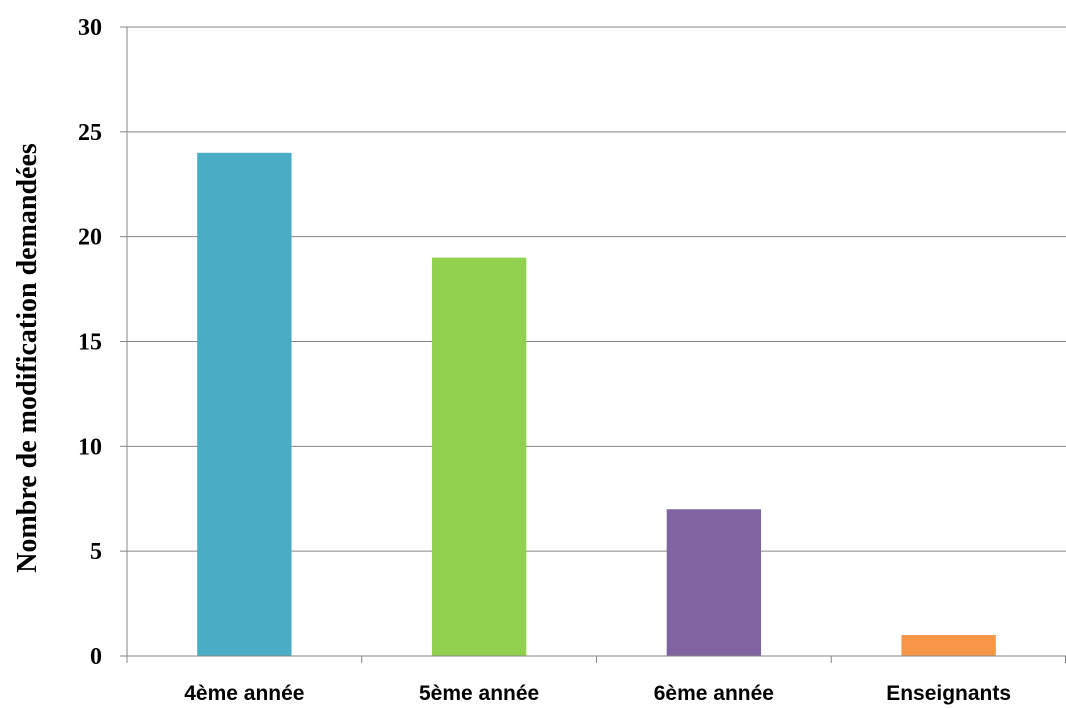 The width and height of the screenshot is (1066, 708). What do you see at coordinates (27, 358) in the screenshot?
I see `y-axis-label: Nombre de modification demandées` at bounding box center [27, 358].